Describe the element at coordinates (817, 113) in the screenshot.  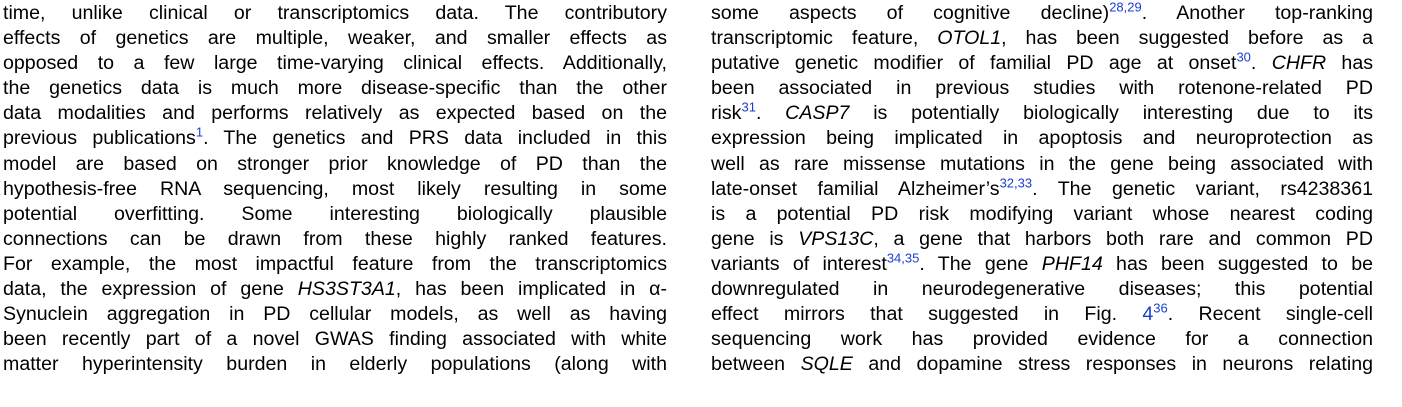
I see `gene-name: CASP7` at that location.